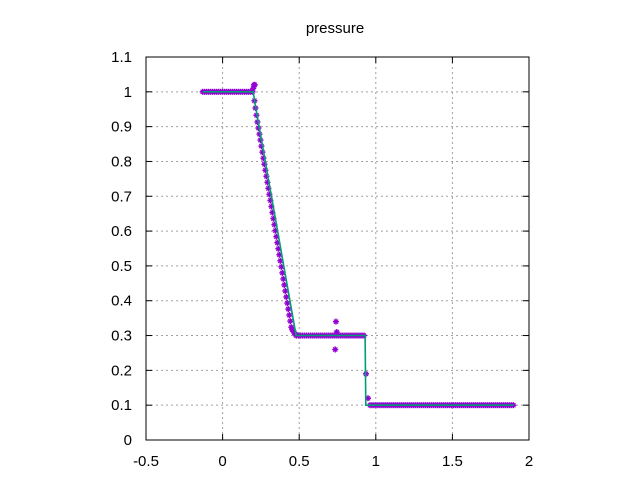  Describe the element at coordinates (121, 57) in the screenshot. I see `y-tick-label: 1.1` at that location.